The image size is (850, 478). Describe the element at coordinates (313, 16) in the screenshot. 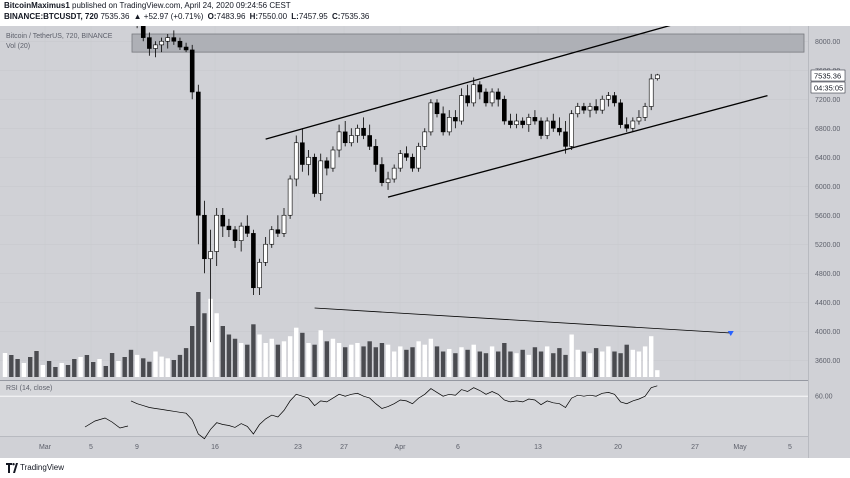

I see `low-value: 7457.95` at that location.